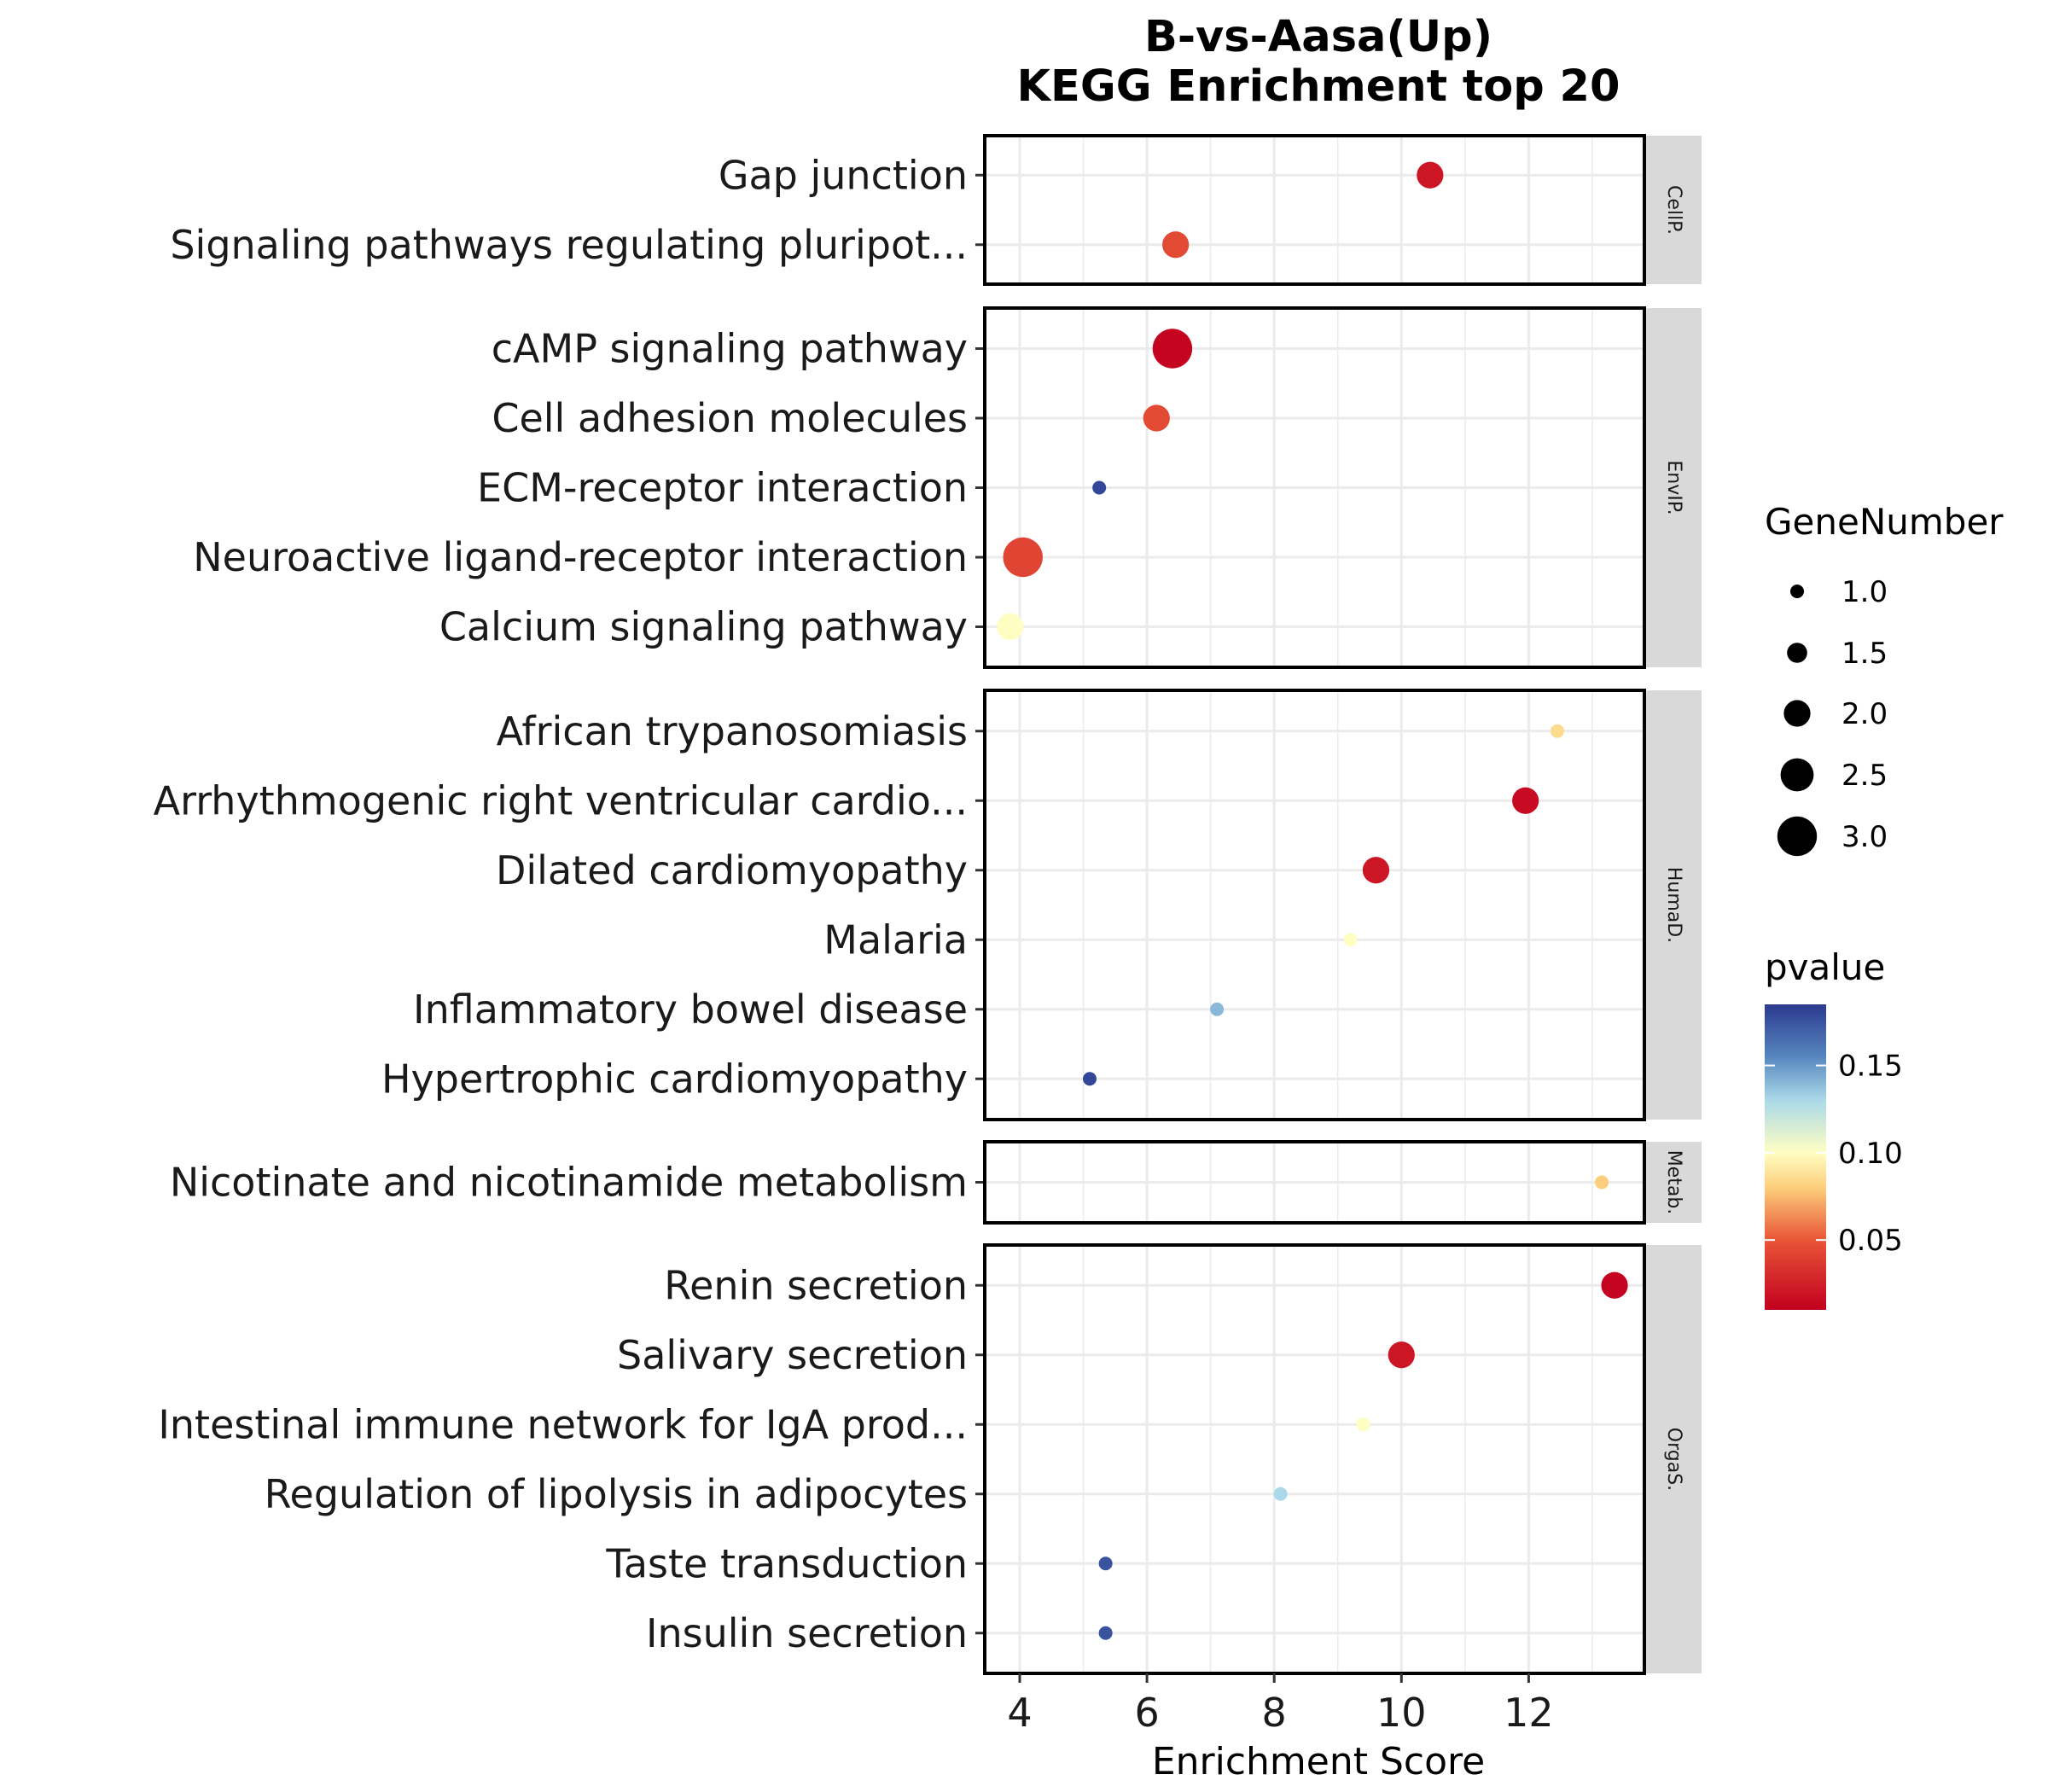 The image size is (2048, 1792). Describe the element at coordinates (1871, 1067) in the screenshot. I see `color-bar-label: 0.15` at that location.